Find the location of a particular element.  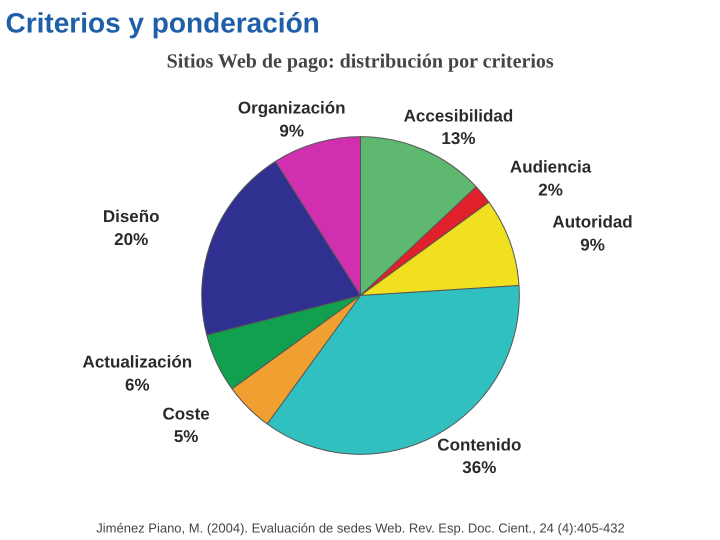

text: Jiménez Piano, M. (2004). Evaluación de sedes Web. Rev. Esp. Doc. Cient., 24 (4):405-432 is located at coordinates (360, 528).